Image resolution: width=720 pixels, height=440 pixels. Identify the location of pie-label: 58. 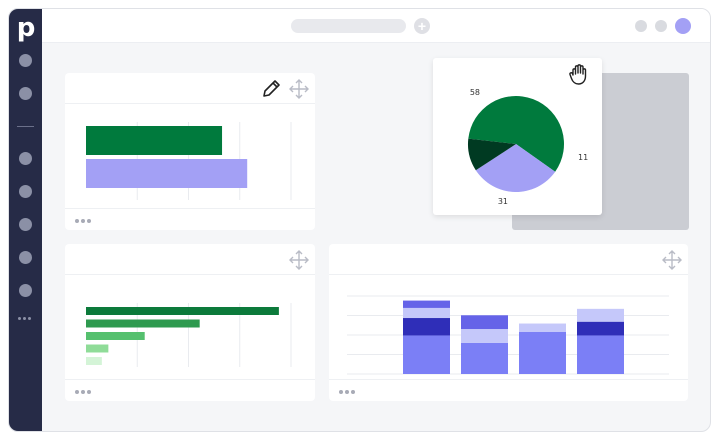
(475, 92).